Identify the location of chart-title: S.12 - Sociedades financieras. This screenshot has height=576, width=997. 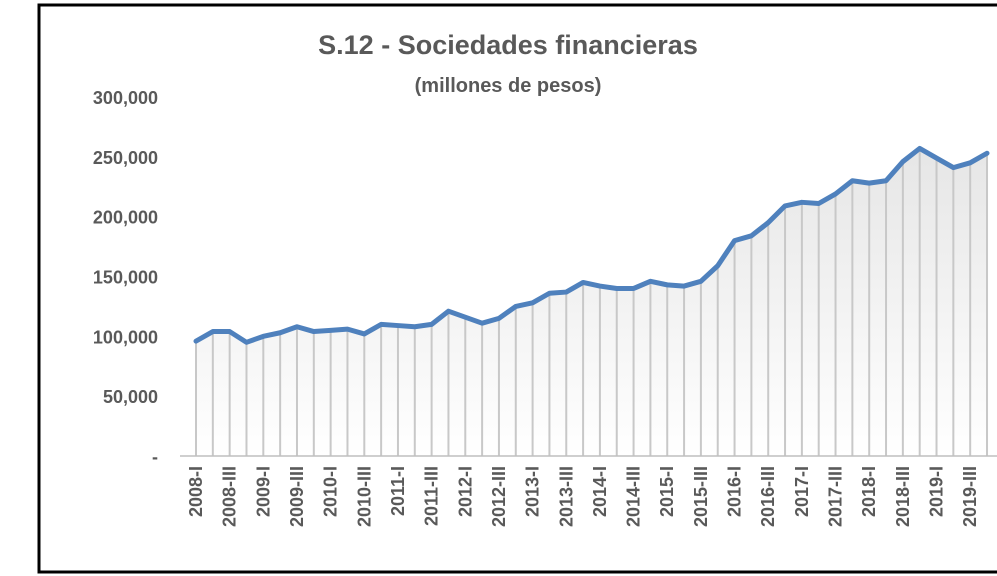
(508, 45).